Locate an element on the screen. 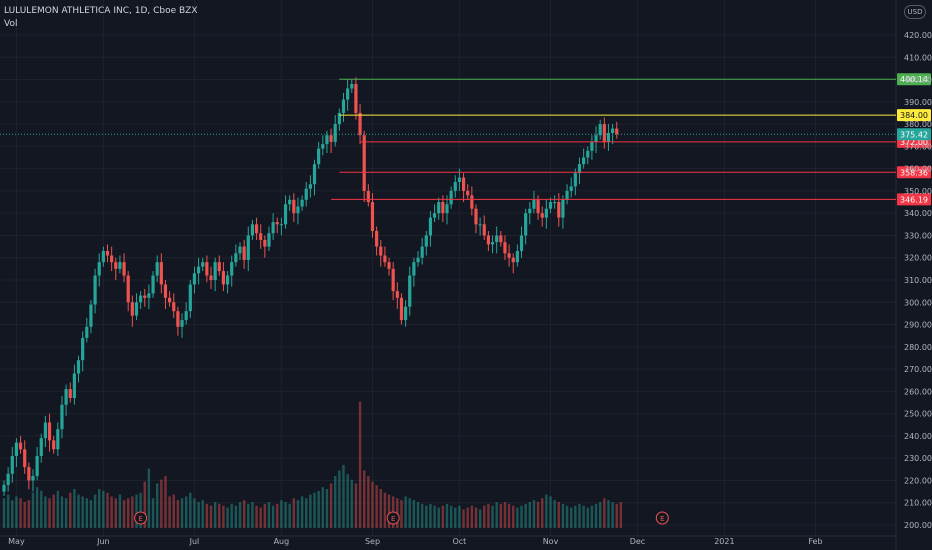 The width and height of the screenshot is (932, 550). time-tick-label: Feb is located at coordinates (815, 541).